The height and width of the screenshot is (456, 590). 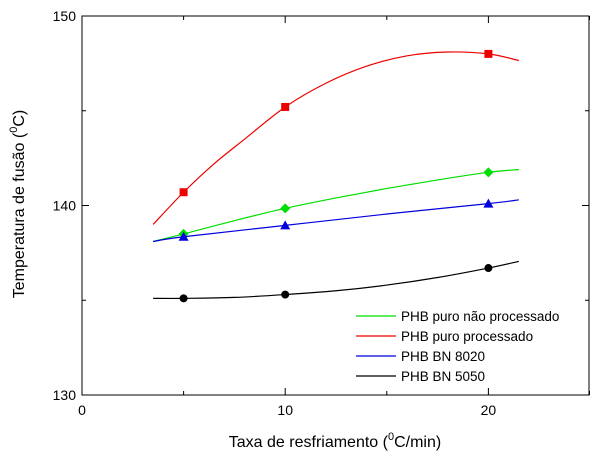 I want to click on y-tick-label: 150, so click(x=65, y=16).